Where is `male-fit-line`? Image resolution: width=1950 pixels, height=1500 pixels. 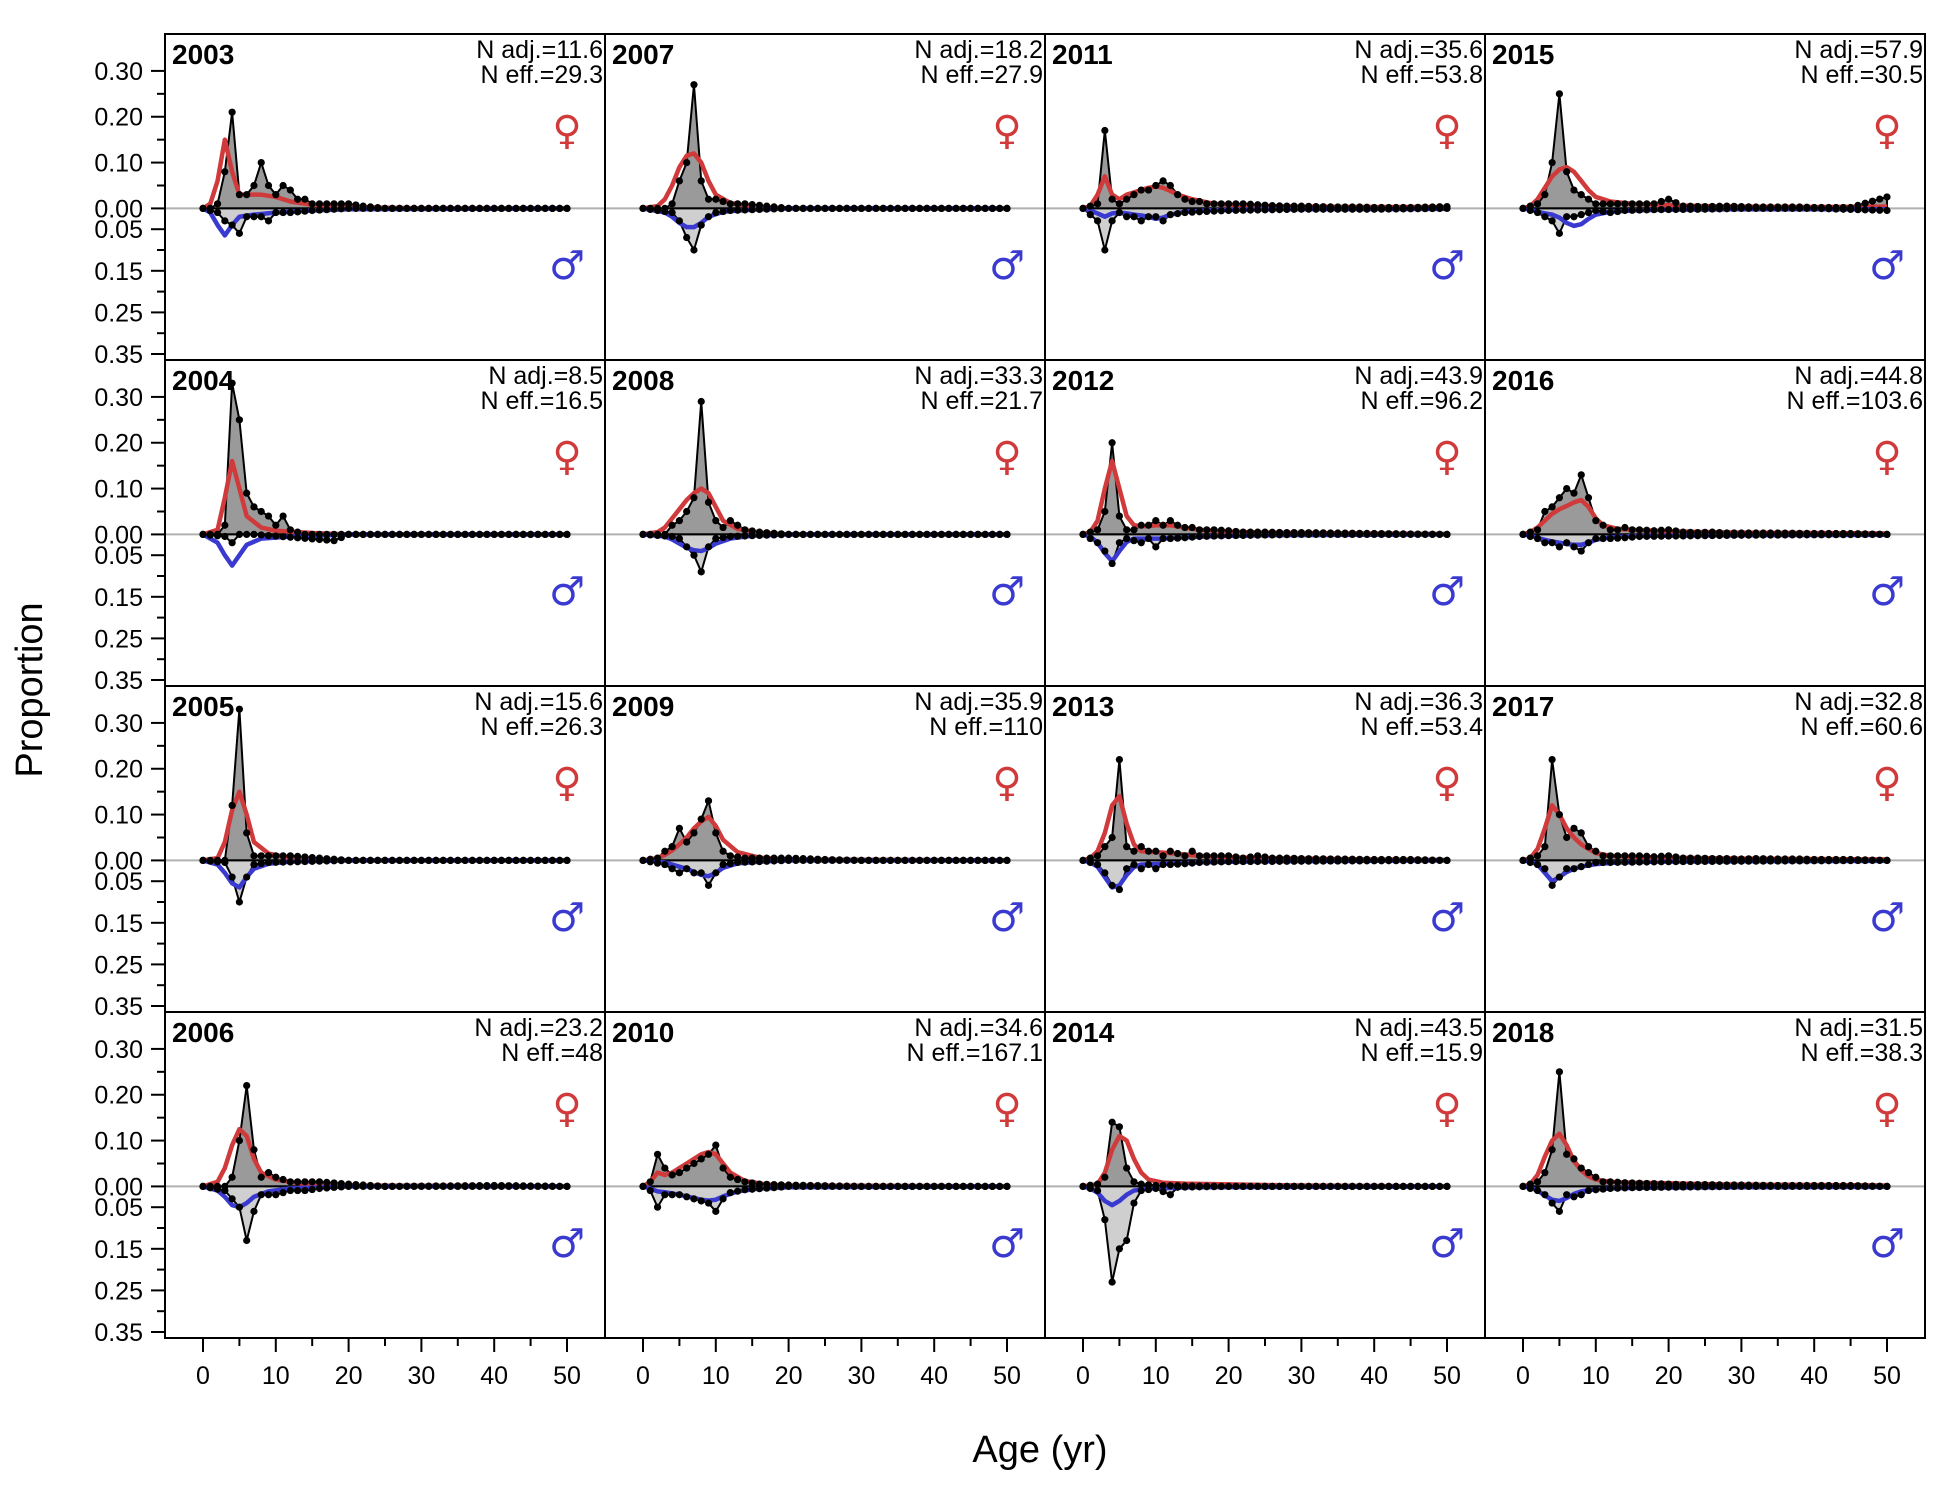 male-fit-line is located at coordinates (384, 550).